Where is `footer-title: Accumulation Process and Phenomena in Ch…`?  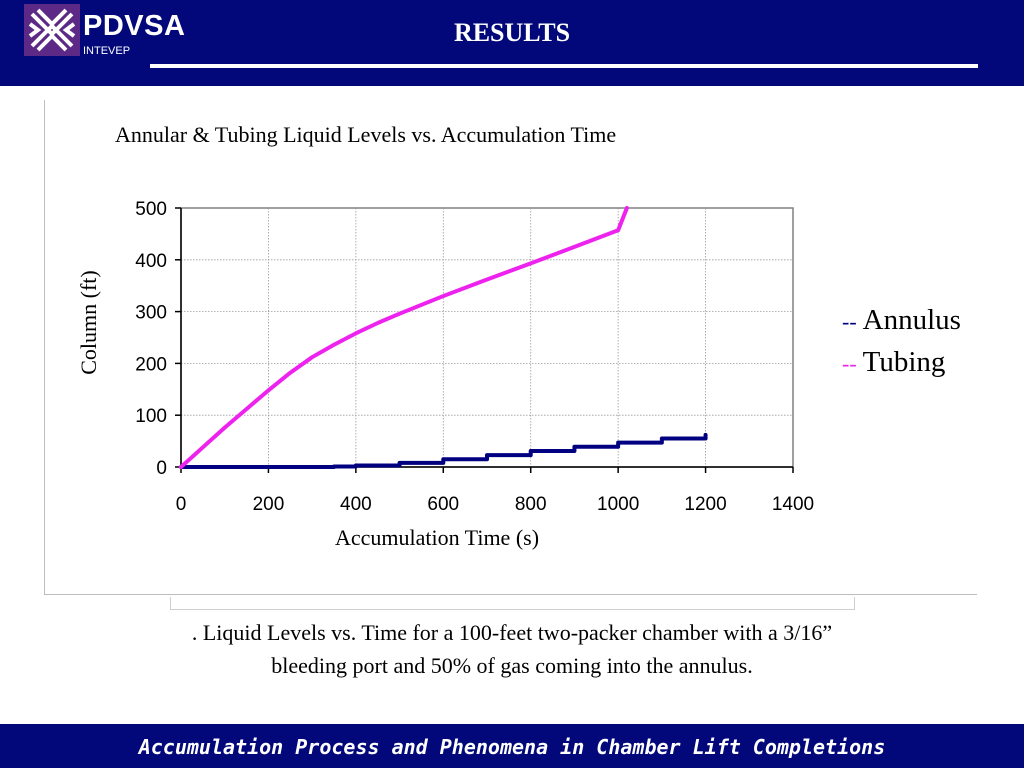
footer-title: Accumulation Process and Phenomena in Ch… is located at coordinates (512, 747).